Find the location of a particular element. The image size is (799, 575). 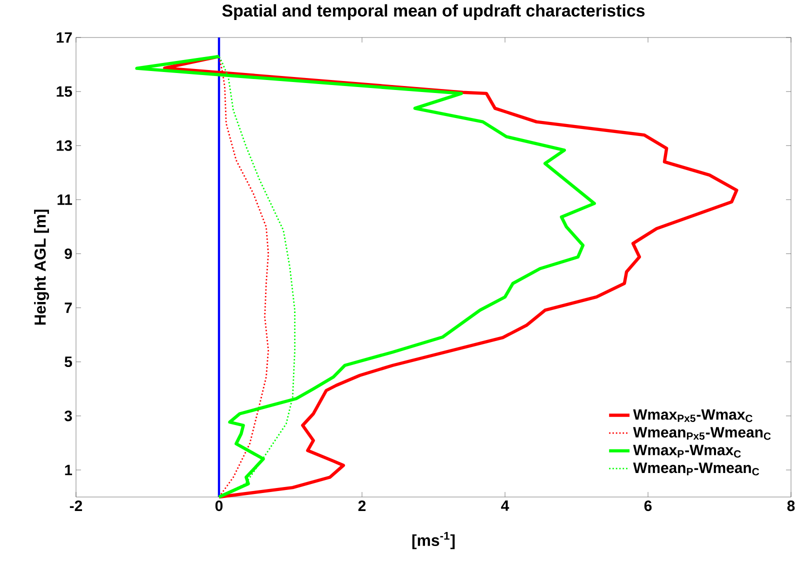

x-axis-title: [ms$^{-1}$] is located at coordinates (433, 541).